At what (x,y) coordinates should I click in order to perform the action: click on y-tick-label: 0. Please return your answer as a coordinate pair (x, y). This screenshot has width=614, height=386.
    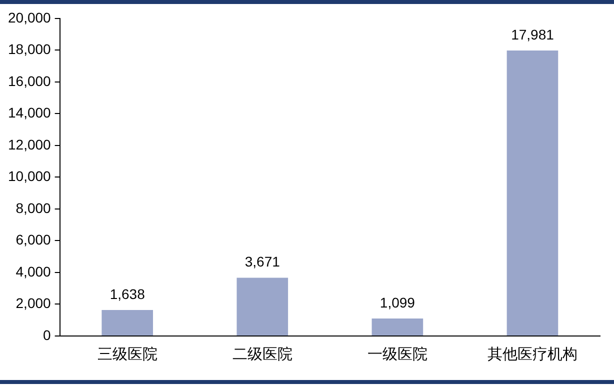
    Looking at the image, I should click on (47, 334).